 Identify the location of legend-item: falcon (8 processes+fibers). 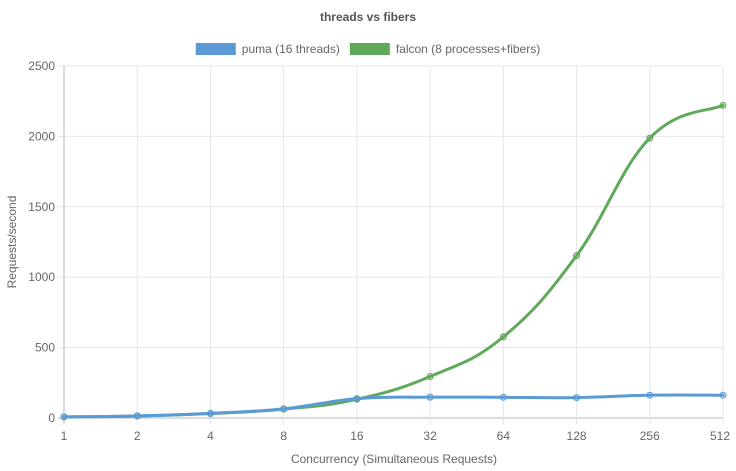
(444, 49).